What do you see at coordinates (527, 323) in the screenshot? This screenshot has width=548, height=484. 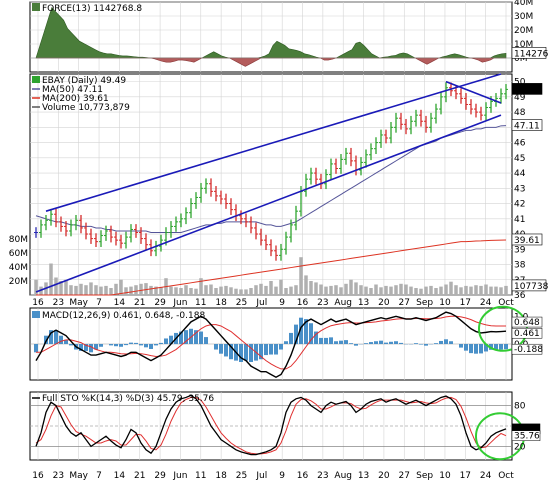 I see `macd-tick-label: 0.648` at bounding box center [527, 323].